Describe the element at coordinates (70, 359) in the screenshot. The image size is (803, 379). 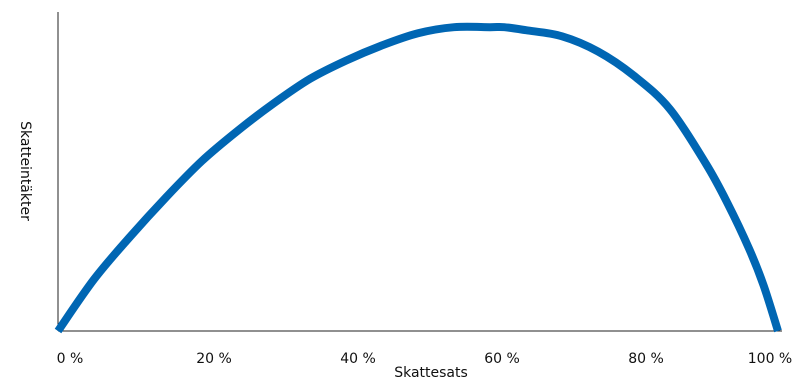
I see `x-tick-label: 0 %` at that location.